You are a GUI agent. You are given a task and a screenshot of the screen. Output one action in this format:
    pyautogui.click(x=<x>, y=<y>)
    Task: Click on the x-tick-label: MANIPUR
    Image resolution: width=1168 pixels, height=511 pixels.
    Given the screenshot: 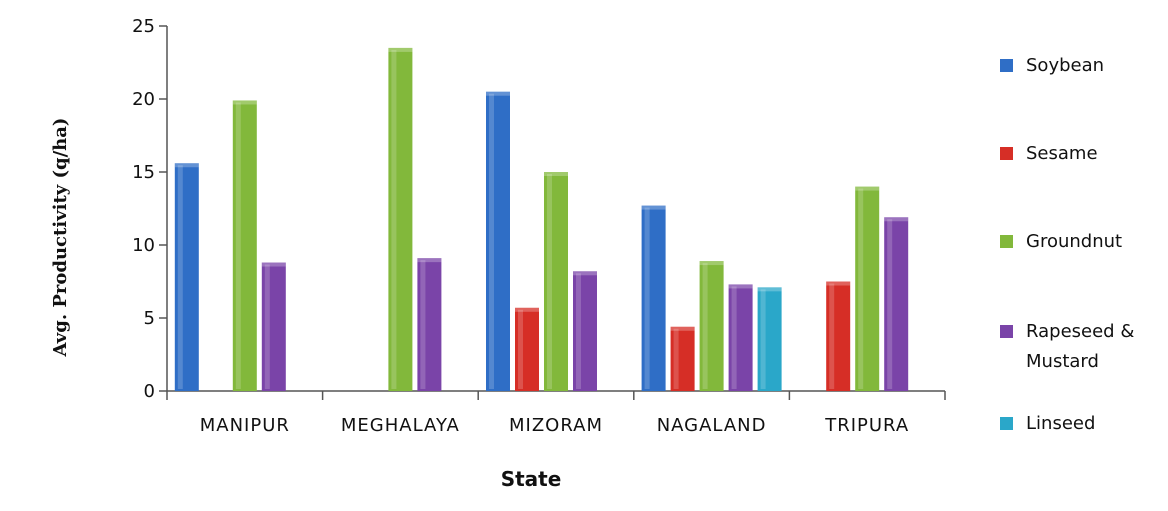 What is the action you would take?
    pyautogui.click(x=245, y=425)
    